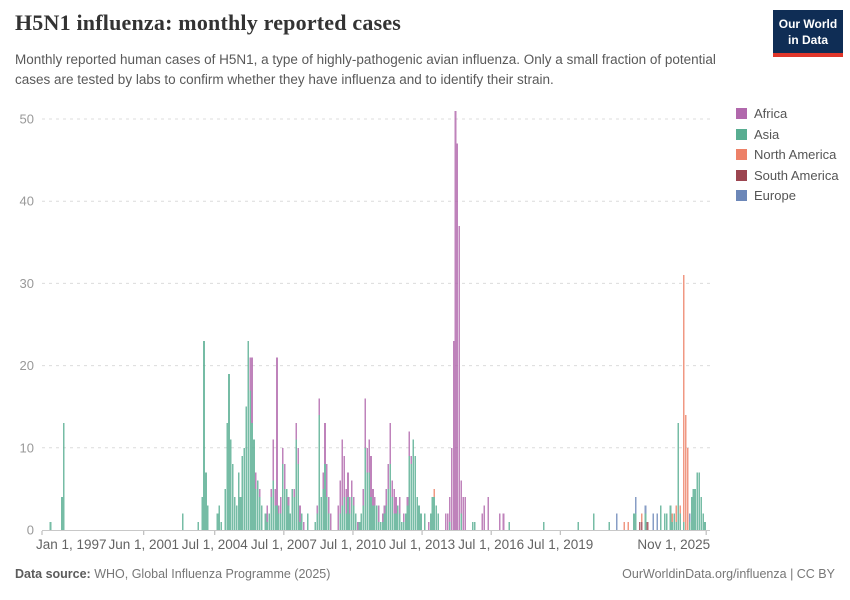 This screenshot has height=600, width=850. I want to click on svg-text: 30, so click(27, 283).